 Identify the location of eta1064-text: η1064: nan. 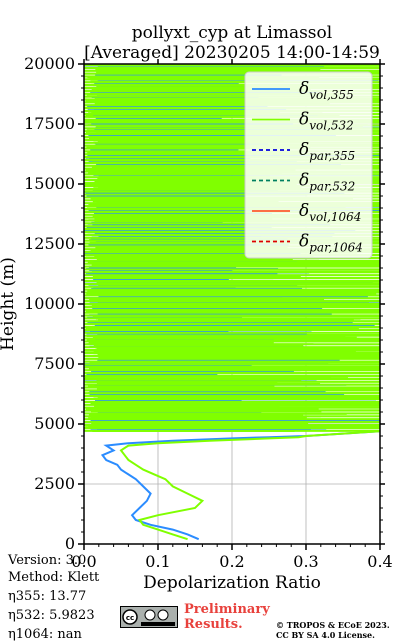
(45, 634).